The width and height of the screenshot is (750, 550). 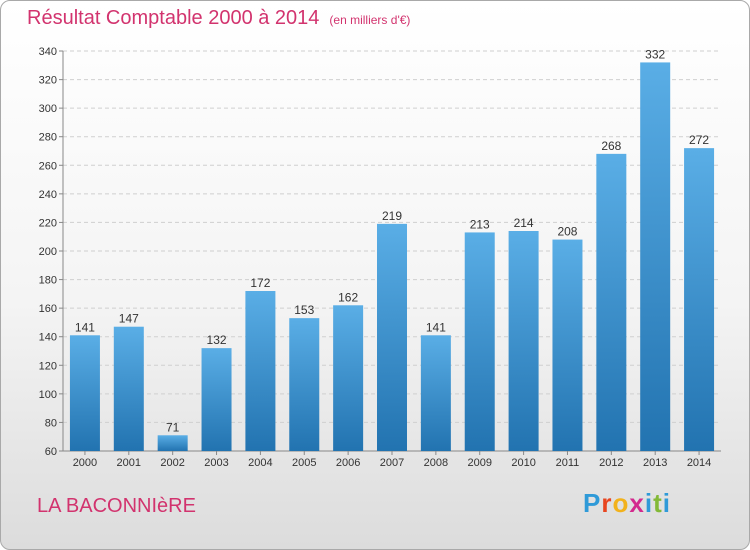 What do you see at coordinates (48, 166) in the screenshot?
I see `y-tick-label: 260` at bounding box center [48, 166].